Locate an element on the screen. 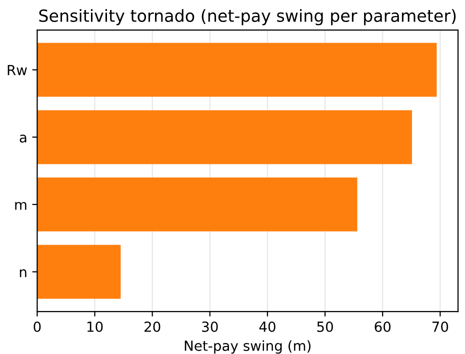 This screenshot has width=465, height=354. x-tick-label: 10 is located at coordinates (95, 326).